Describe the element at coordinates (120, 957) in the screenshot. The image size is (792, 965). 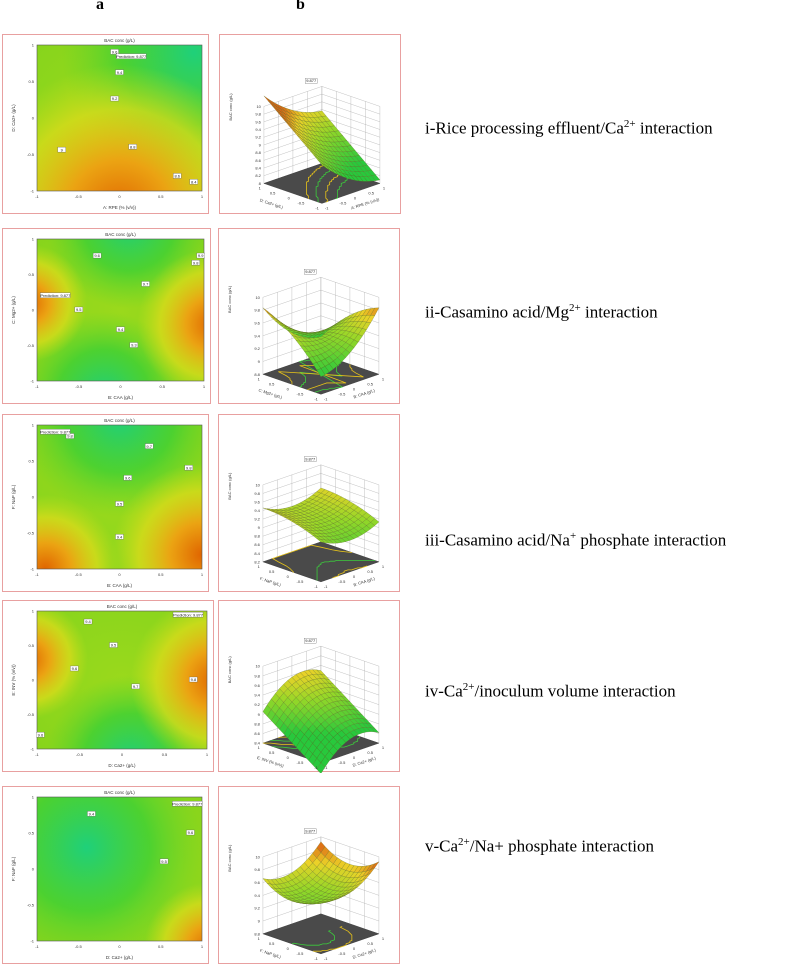
I see `contour-xlabel: D: Ca2+ (g/L)` at that location.